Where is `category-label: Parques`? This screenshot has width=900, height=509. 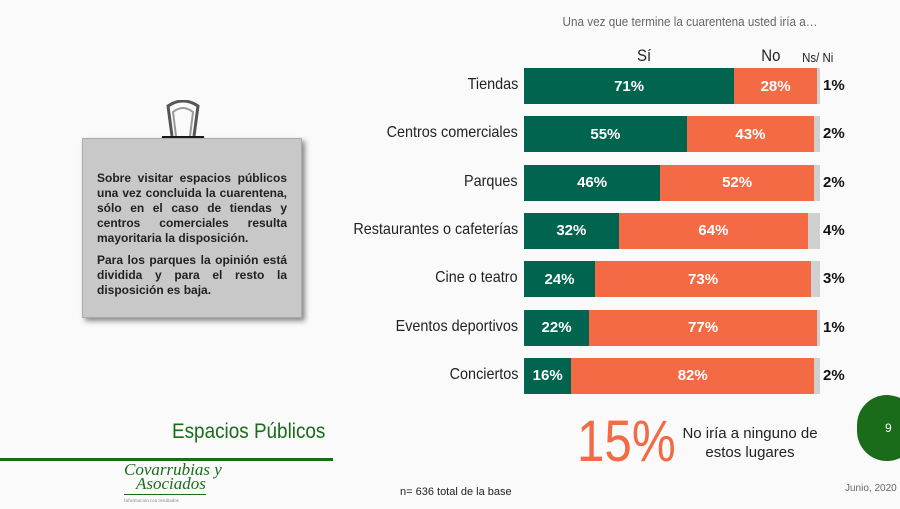
category-label: Parques is located at coordinates (491, 181).